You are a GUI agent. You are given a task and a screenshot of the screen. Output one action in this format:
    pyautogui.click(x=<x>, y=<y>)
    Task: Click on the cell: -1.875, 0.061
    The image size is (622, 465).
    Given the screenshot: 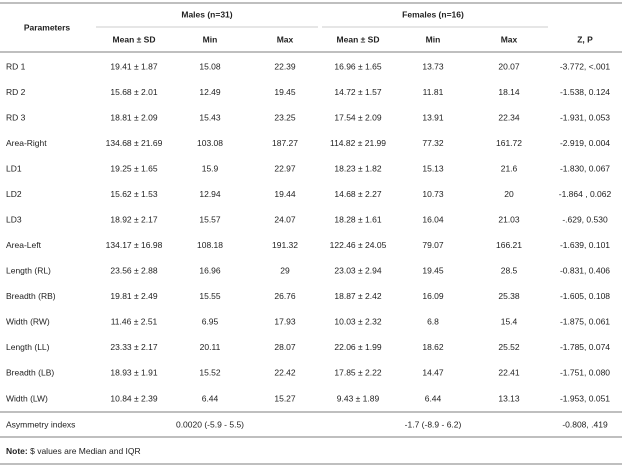 What is the action you would take?
    pyautogui.click(x=585, y=322)
    